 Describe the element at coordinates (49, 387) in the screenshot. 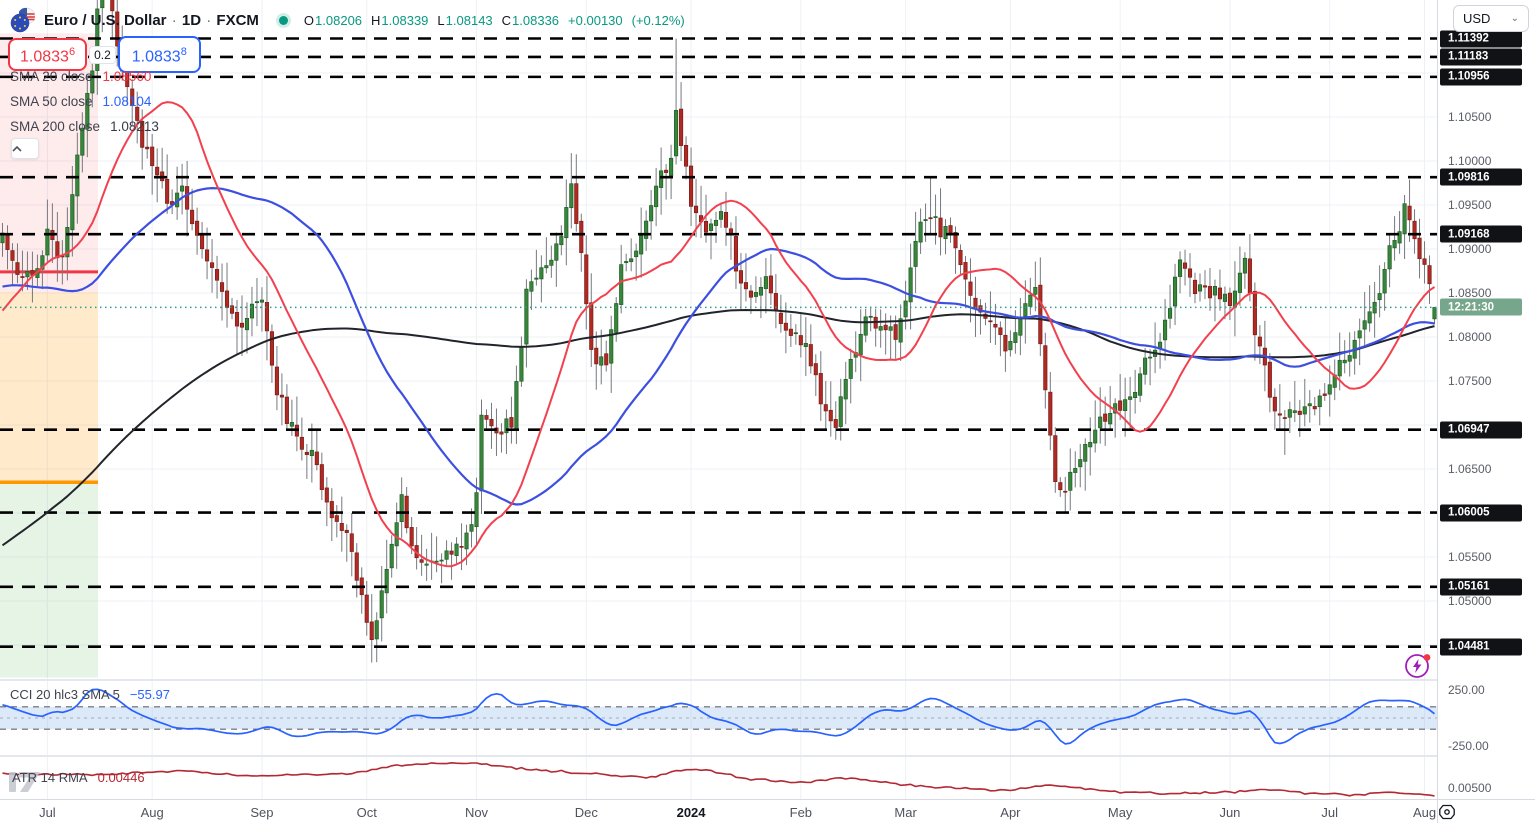

I see `middle-zone` at that location.